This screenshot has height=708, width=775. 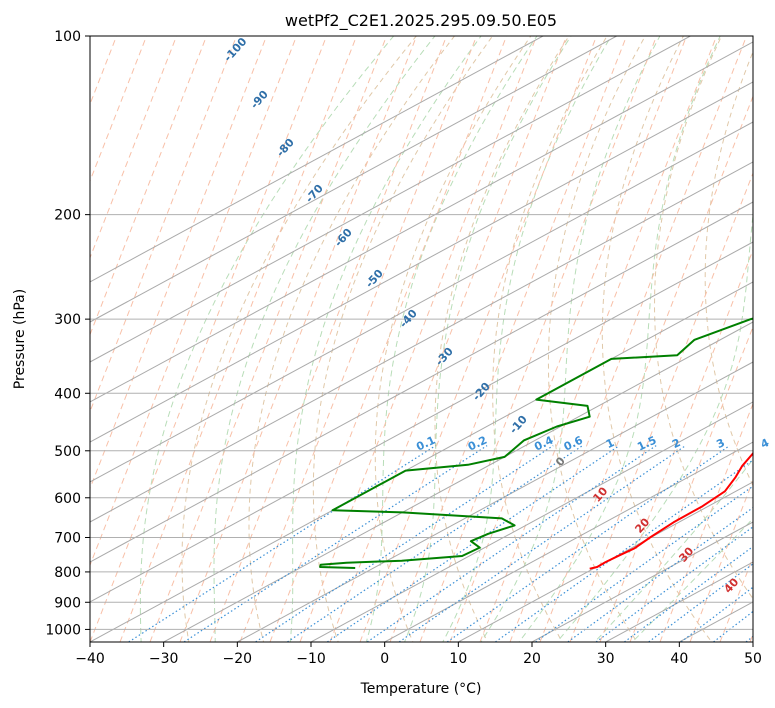 What do you see at coordinates (90, 659) in the screenshot?
I see `x-tick-label: −40` at bounding box center [90, 659].